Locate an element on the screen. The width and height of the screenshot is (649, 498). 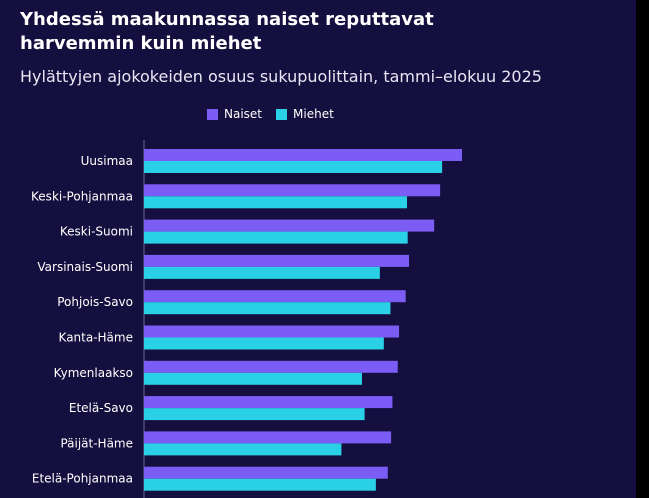
legend-item-miehet: Miehet is located at coordinates (305, 114).